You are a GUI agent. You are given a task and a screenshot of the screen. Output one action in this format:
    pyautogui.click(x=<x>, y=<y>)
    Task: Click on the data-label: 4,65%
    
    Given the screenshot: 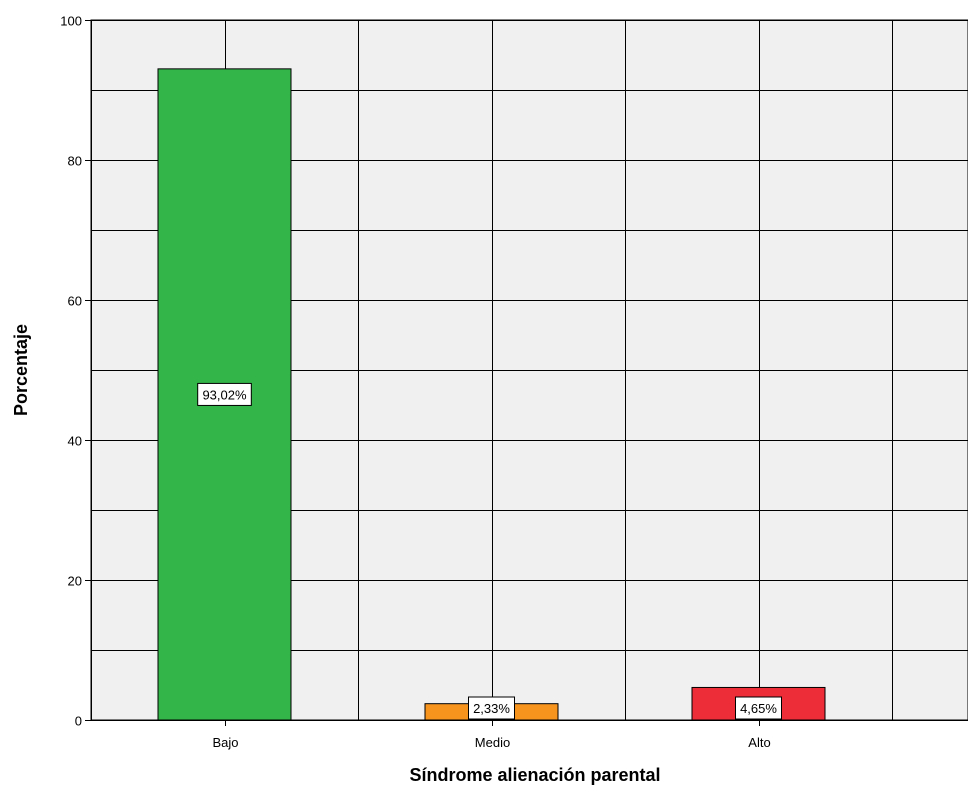 What is the action you would take?
    pyautogui.click(x=758, y=708)
    